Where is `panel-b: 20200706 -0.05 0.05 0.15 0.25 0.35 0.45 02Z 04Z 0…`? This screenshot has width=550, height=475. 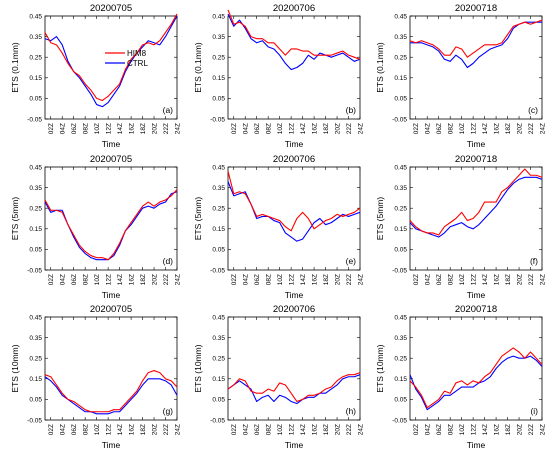 panel-b: 20200706 -0.05 0.05 0.15 0.25 0.35 0.45 02Z 04Z 0… is located at coordinates (278, 76).